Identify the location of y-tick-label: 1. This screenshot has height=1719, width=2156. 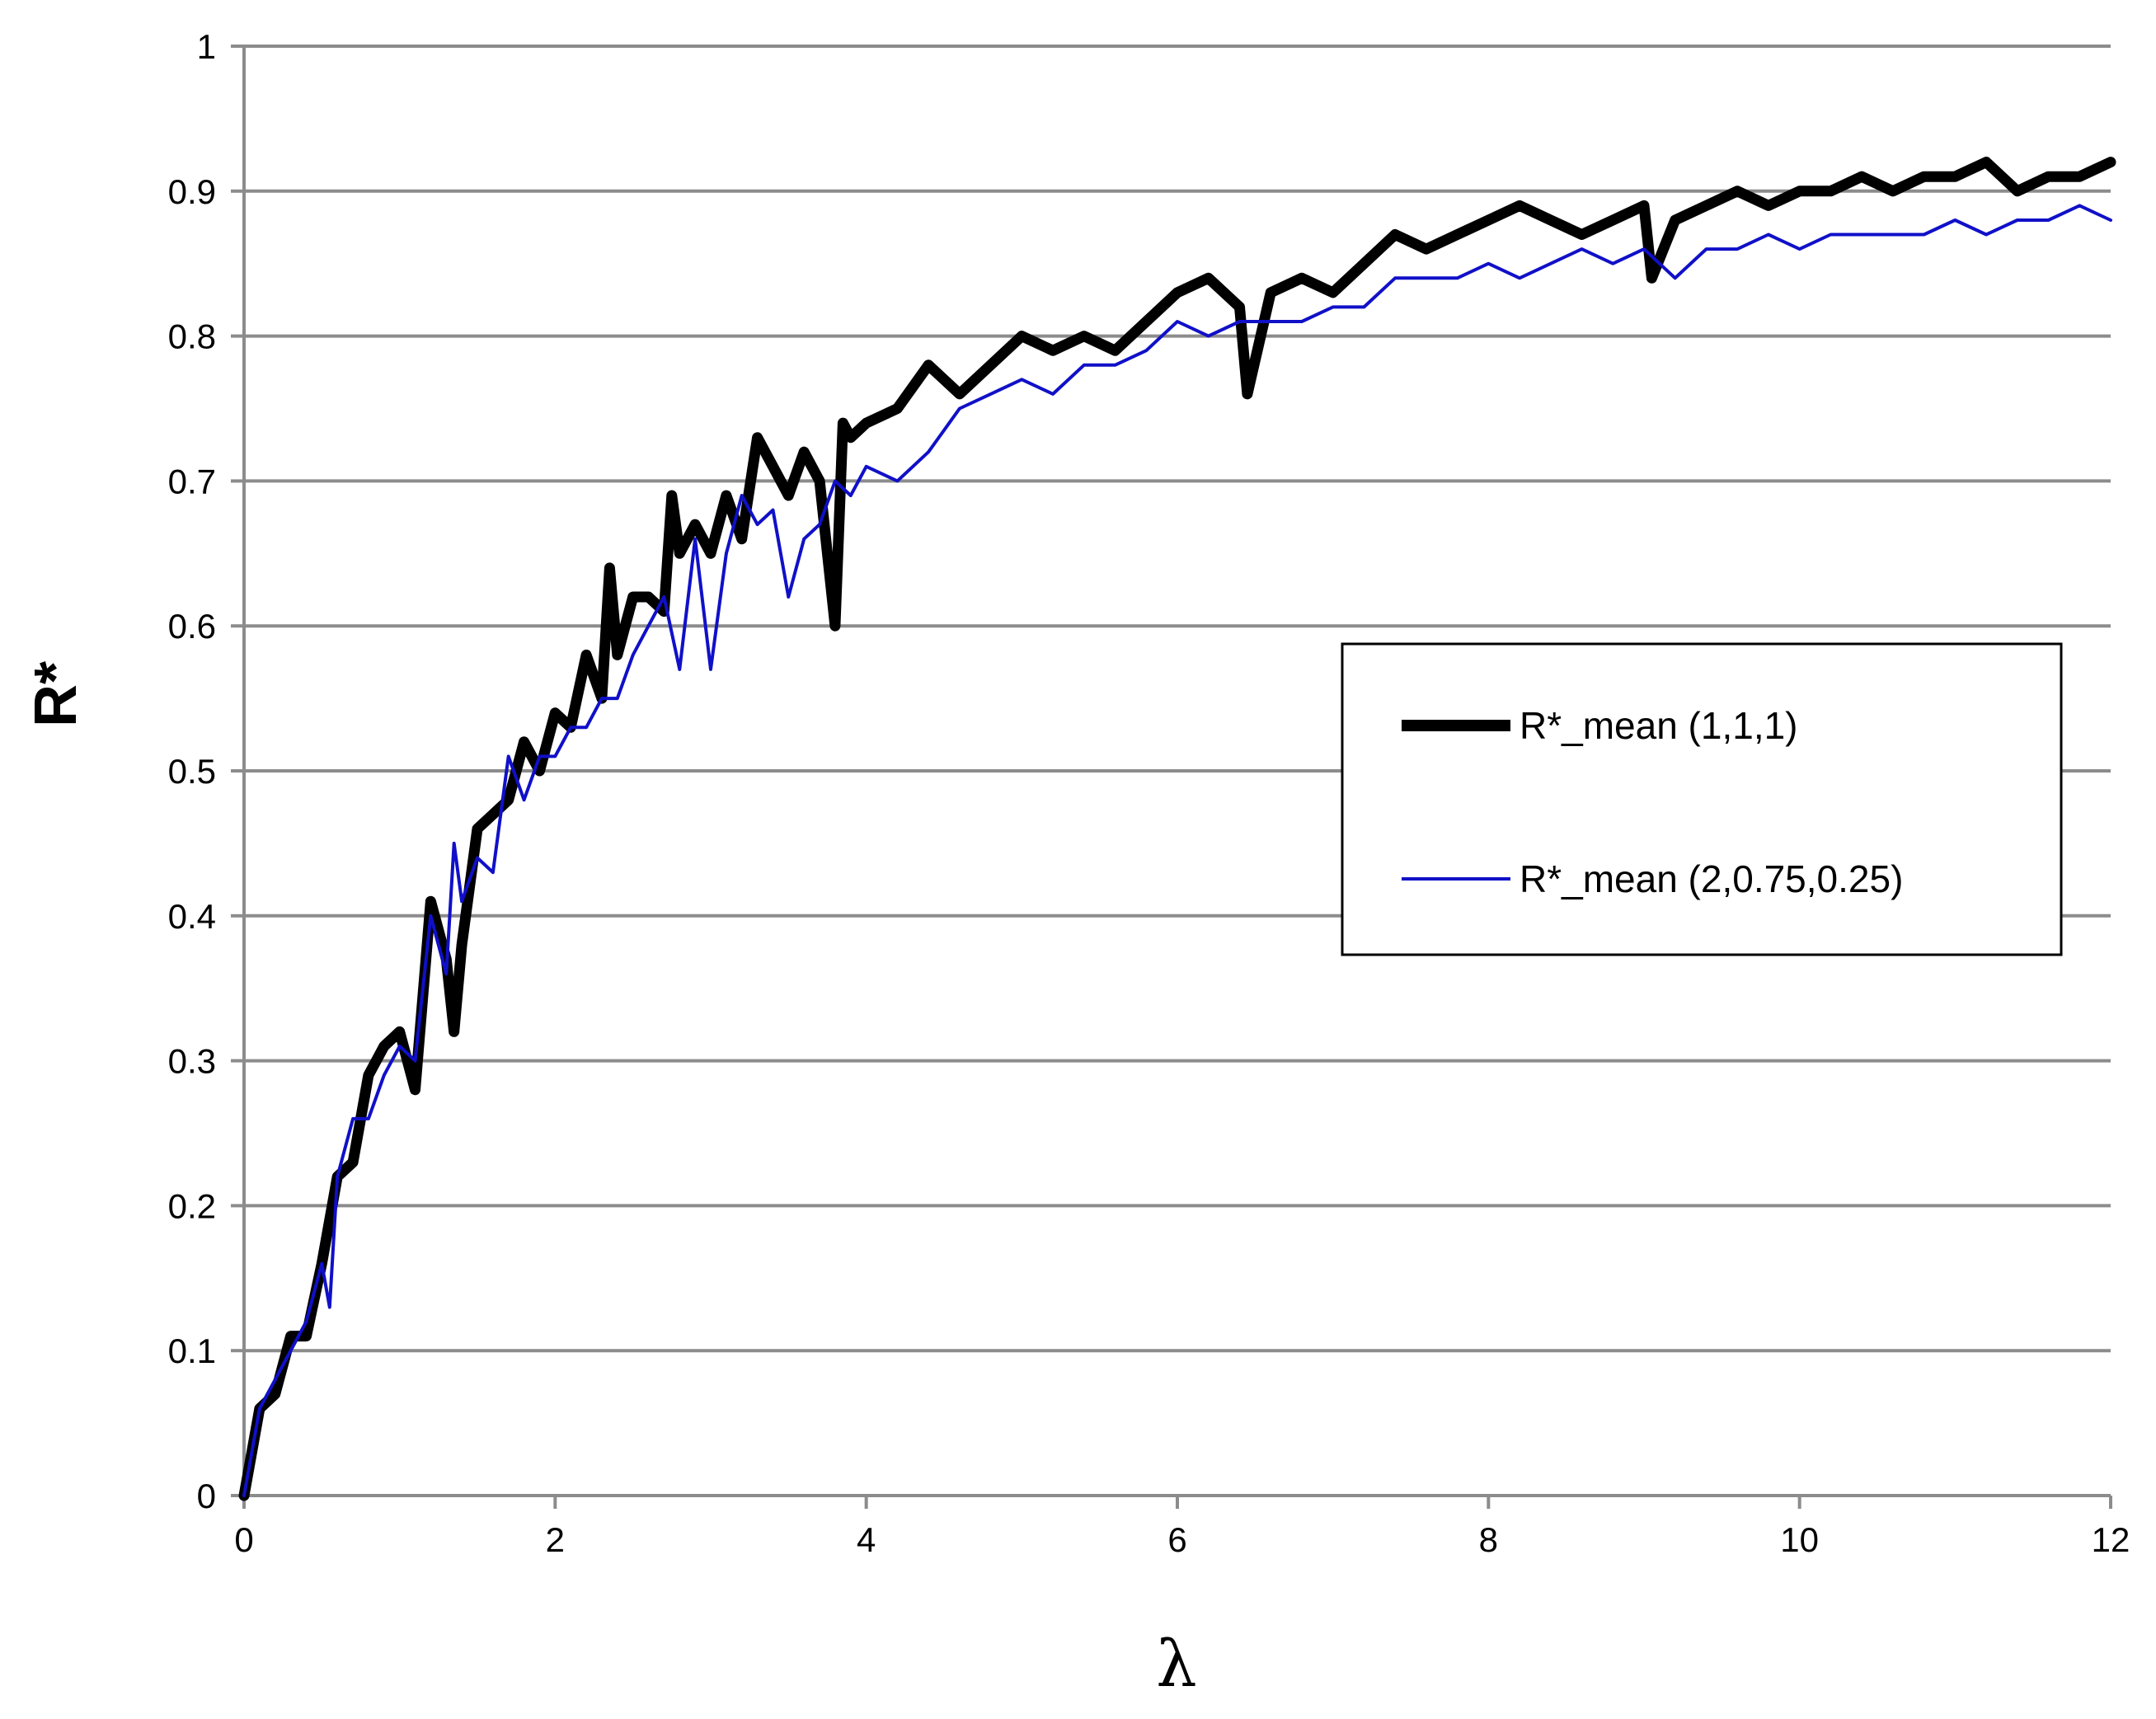
(207, 46).